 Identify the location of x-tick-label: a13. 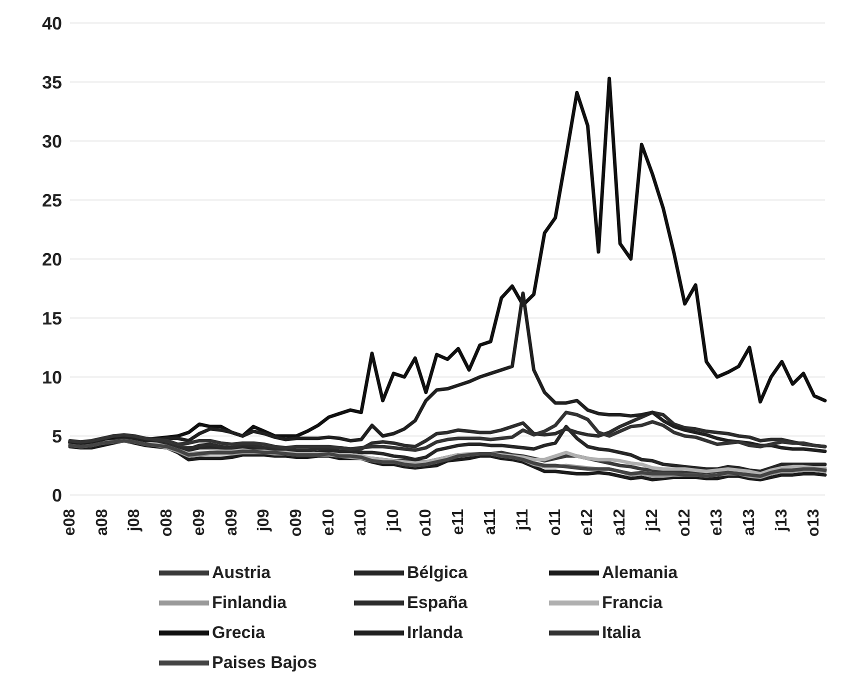
(749, 522).